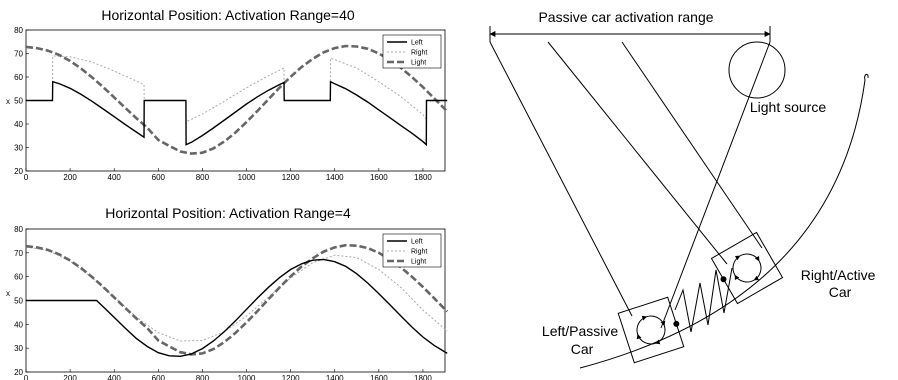  Describe the element at coordinates (228, 15) in the screenshot. I see `chart-title: Horizontal Position: Activation Range=40` at that location.